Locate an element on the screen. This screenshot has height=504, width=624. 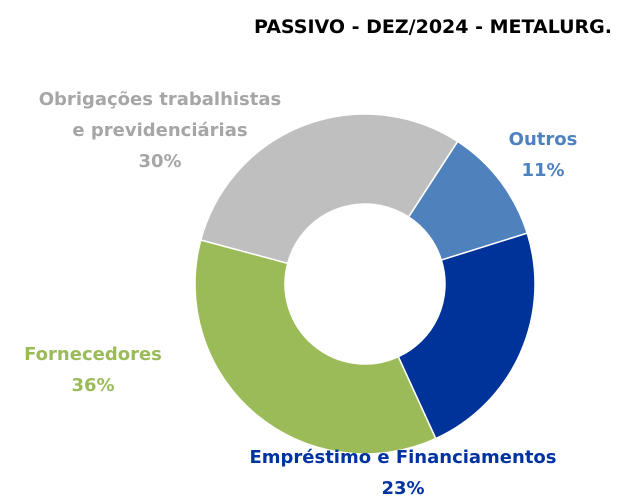
value-label: 23% is located at coordinates (403, 488).